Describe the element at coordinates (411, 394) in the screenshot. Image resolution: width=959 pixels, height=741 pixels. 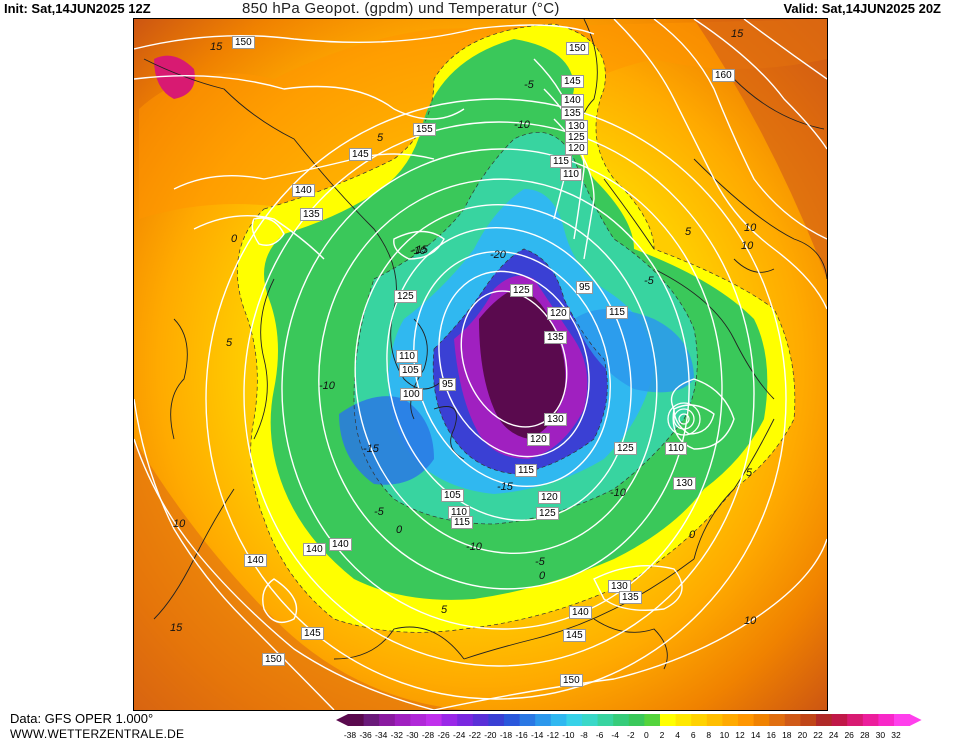
I see `geopotential-label: 100` at that location.